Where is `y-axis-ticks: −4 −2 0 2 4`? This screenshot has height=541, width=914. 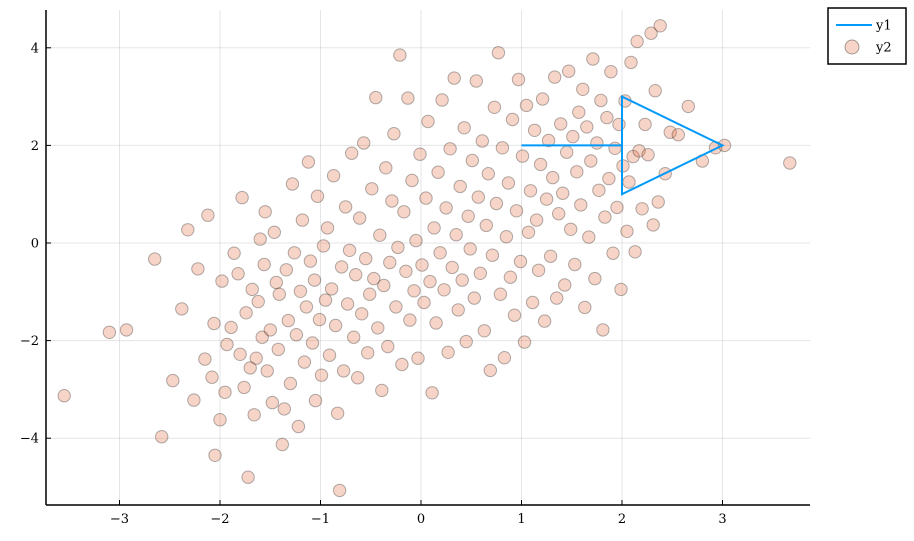 y-axis-ticks: −4 −2 0 2 4 is located at coordinates (35, 244).